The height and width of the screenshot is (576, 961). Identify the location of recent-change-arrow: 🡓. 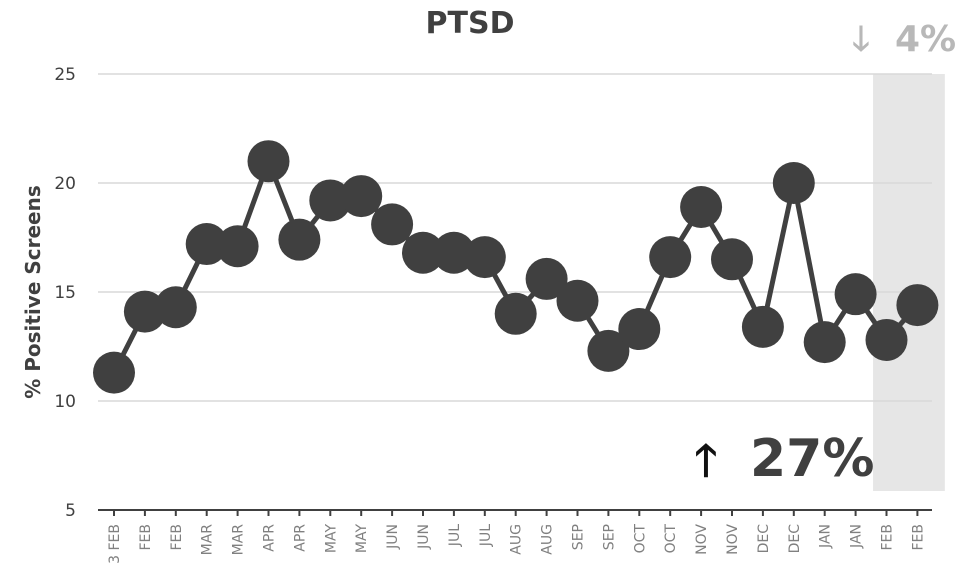
(861, 39).